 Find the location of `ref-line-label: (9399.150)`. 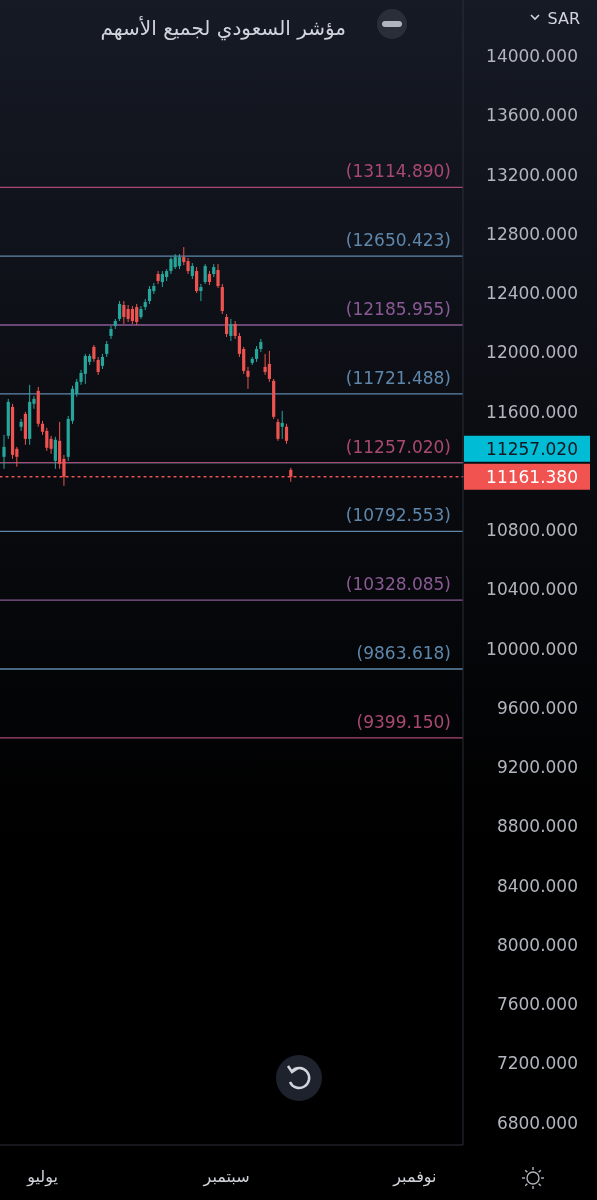

ref-line-label: (9399.150) is located at coordinates (403, 721).